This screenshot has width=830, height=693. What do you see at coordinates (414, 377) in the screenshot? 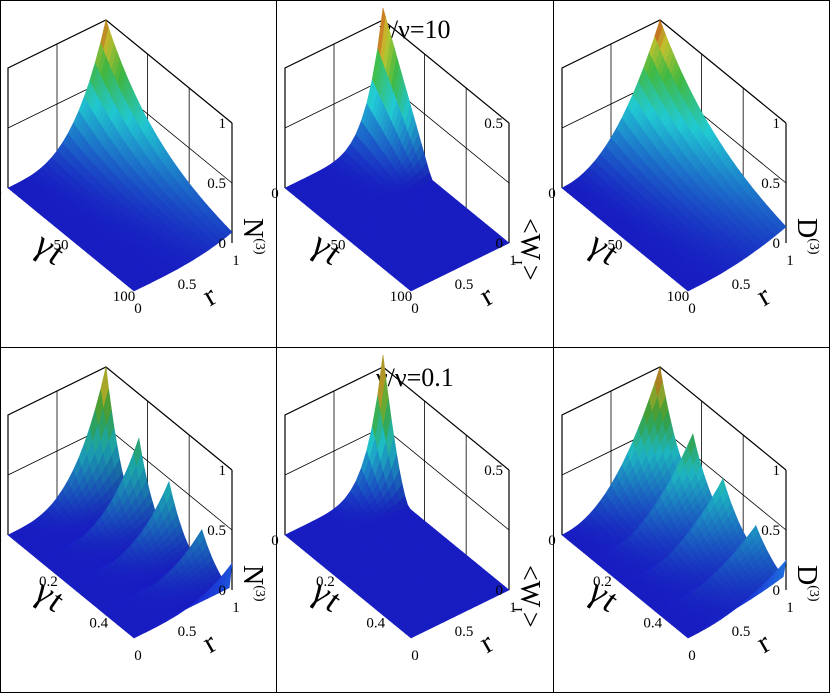
I see `row-title-bottom: γ/ν=0.1` at bounding box center [414, 377].